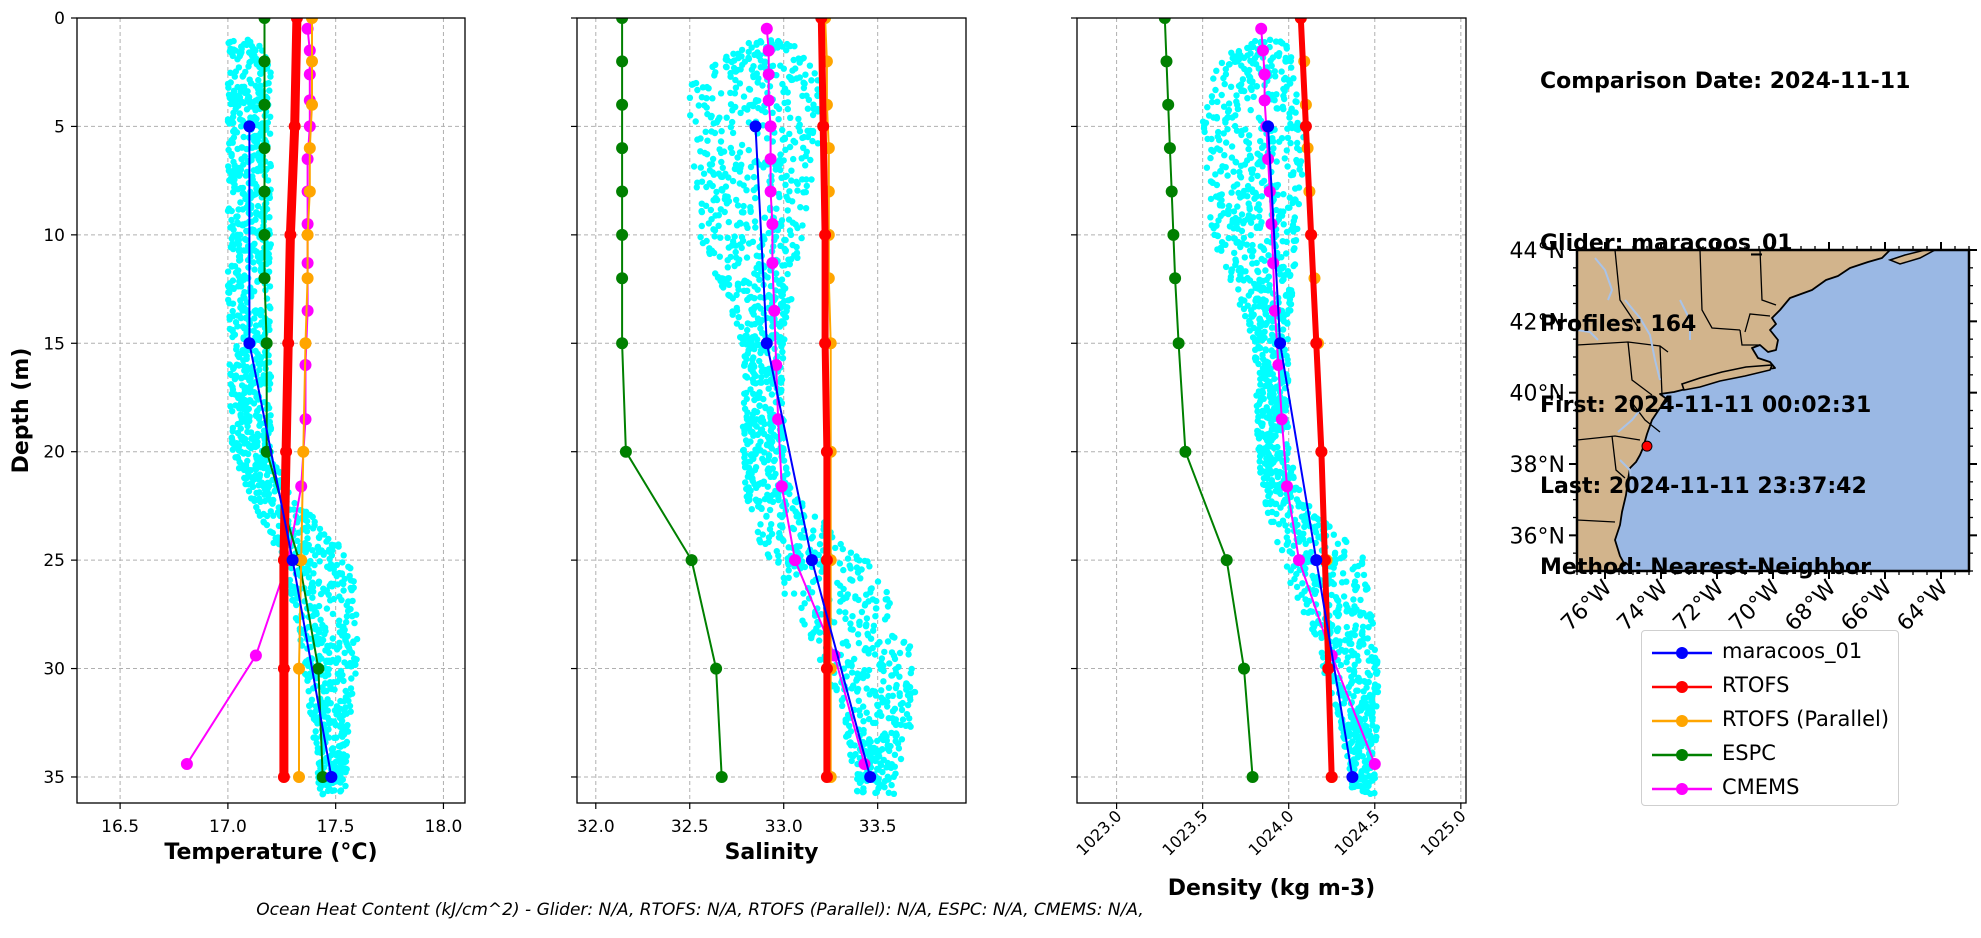 The height and width of the screenshot is (938, 1981). I want to click on series-rtofs-parallel-point, so click(307, 234).